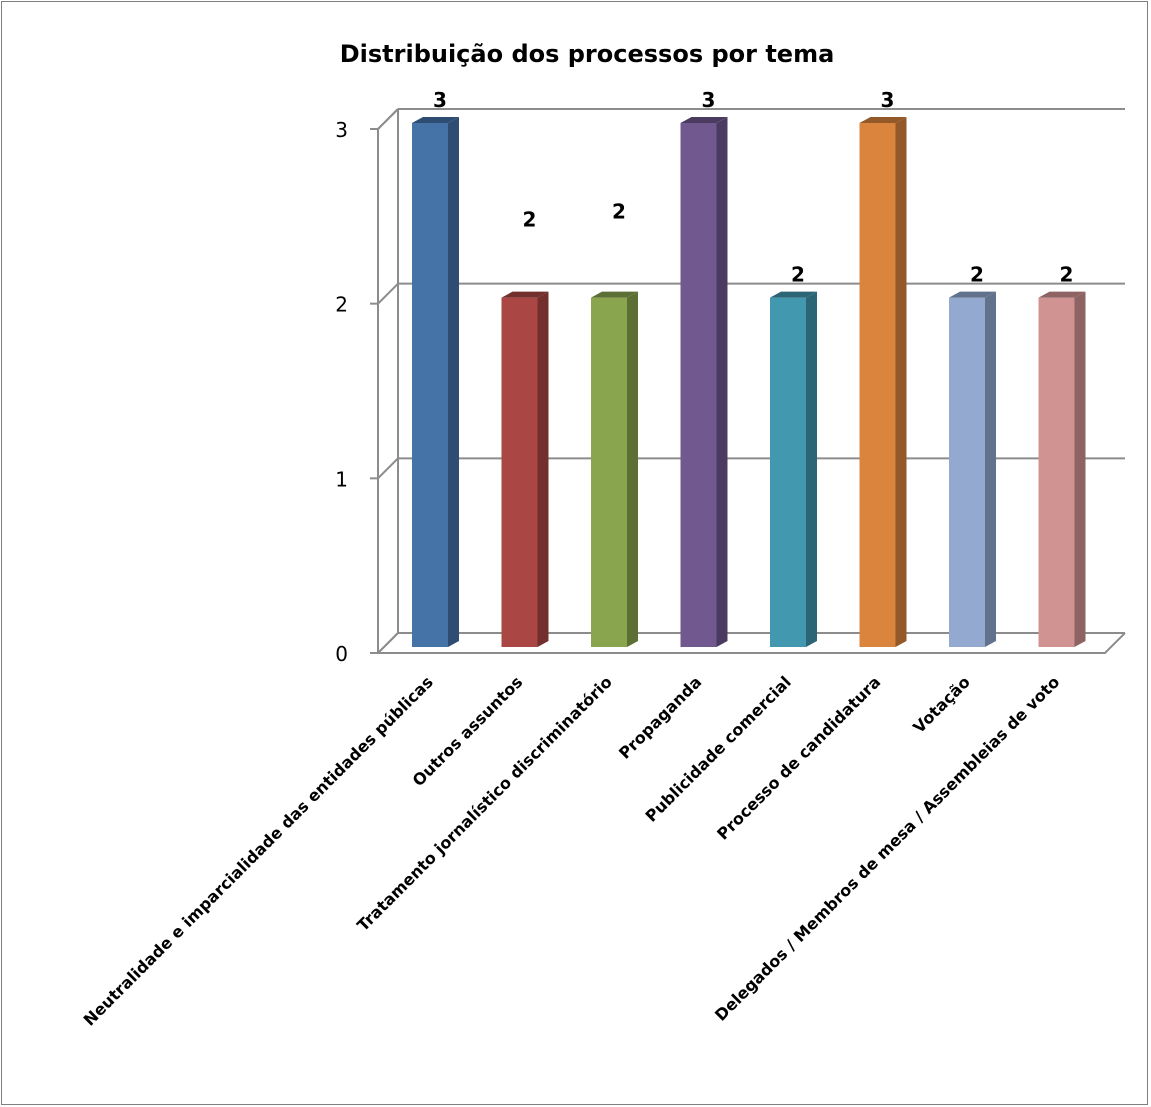 The height and width of the screenshot is (1107, 1151). Describe the element at coordinates (341, 654) in the screenshot. I see `y-tick-label: 0` at that location.